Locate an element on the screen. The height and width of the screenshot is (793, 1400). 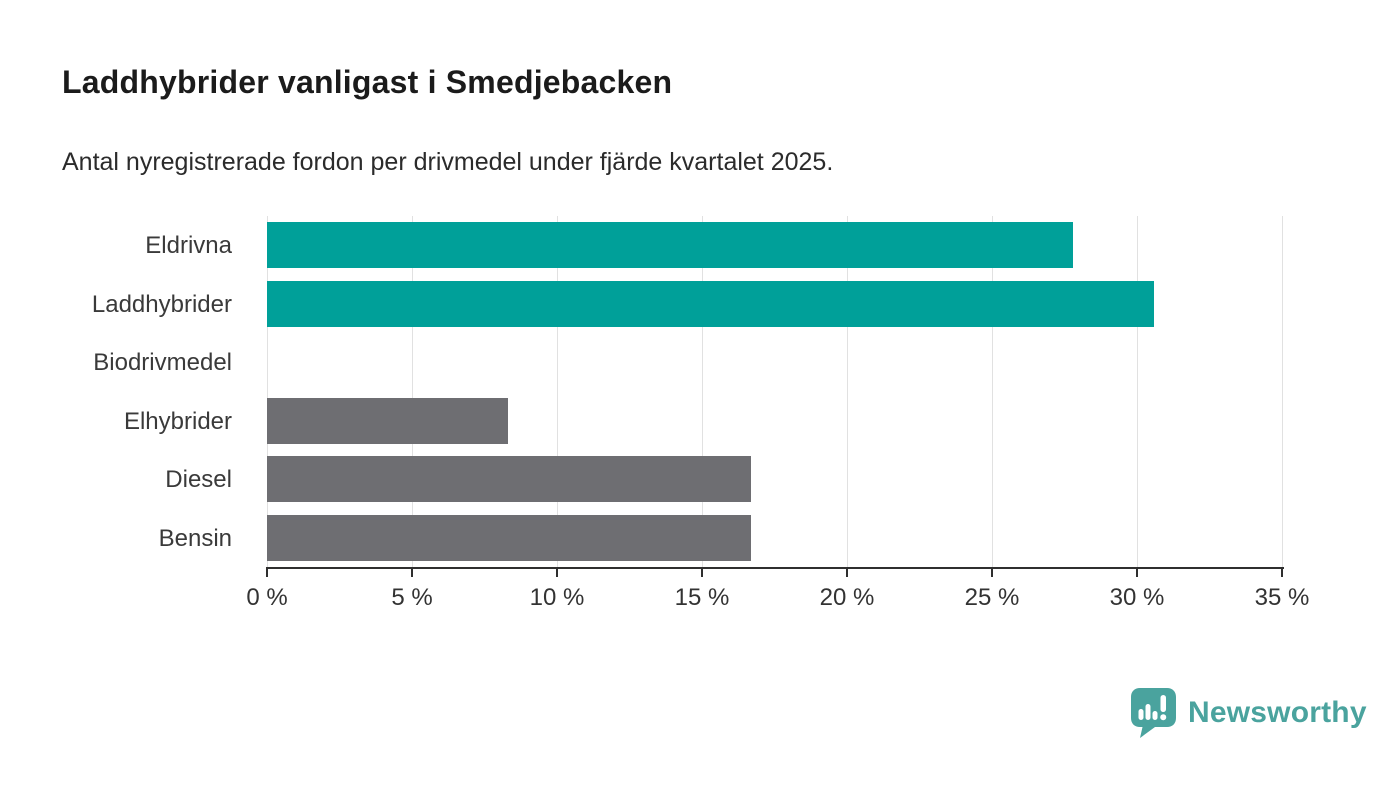
x-axis-line is located at coordinates (775, 568).